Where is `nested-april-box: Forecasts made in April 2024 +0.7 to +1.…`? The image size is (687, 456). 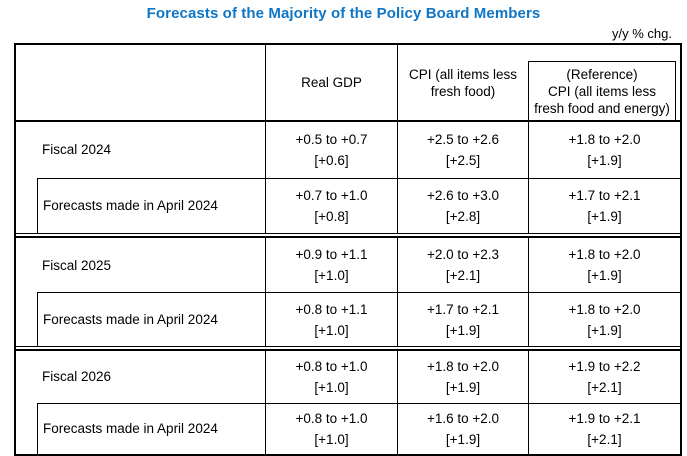 nested-april-box: Forecasts made in April 2024 +0.7 to +1.… is located at coordinates (358, 205).